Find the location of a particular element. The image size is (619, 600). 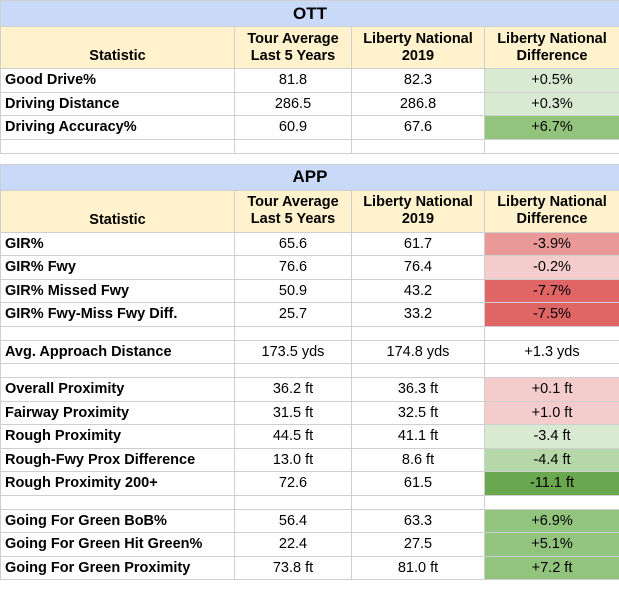

difference-cell: -11.1 ft is located at coordinates (551, 483).